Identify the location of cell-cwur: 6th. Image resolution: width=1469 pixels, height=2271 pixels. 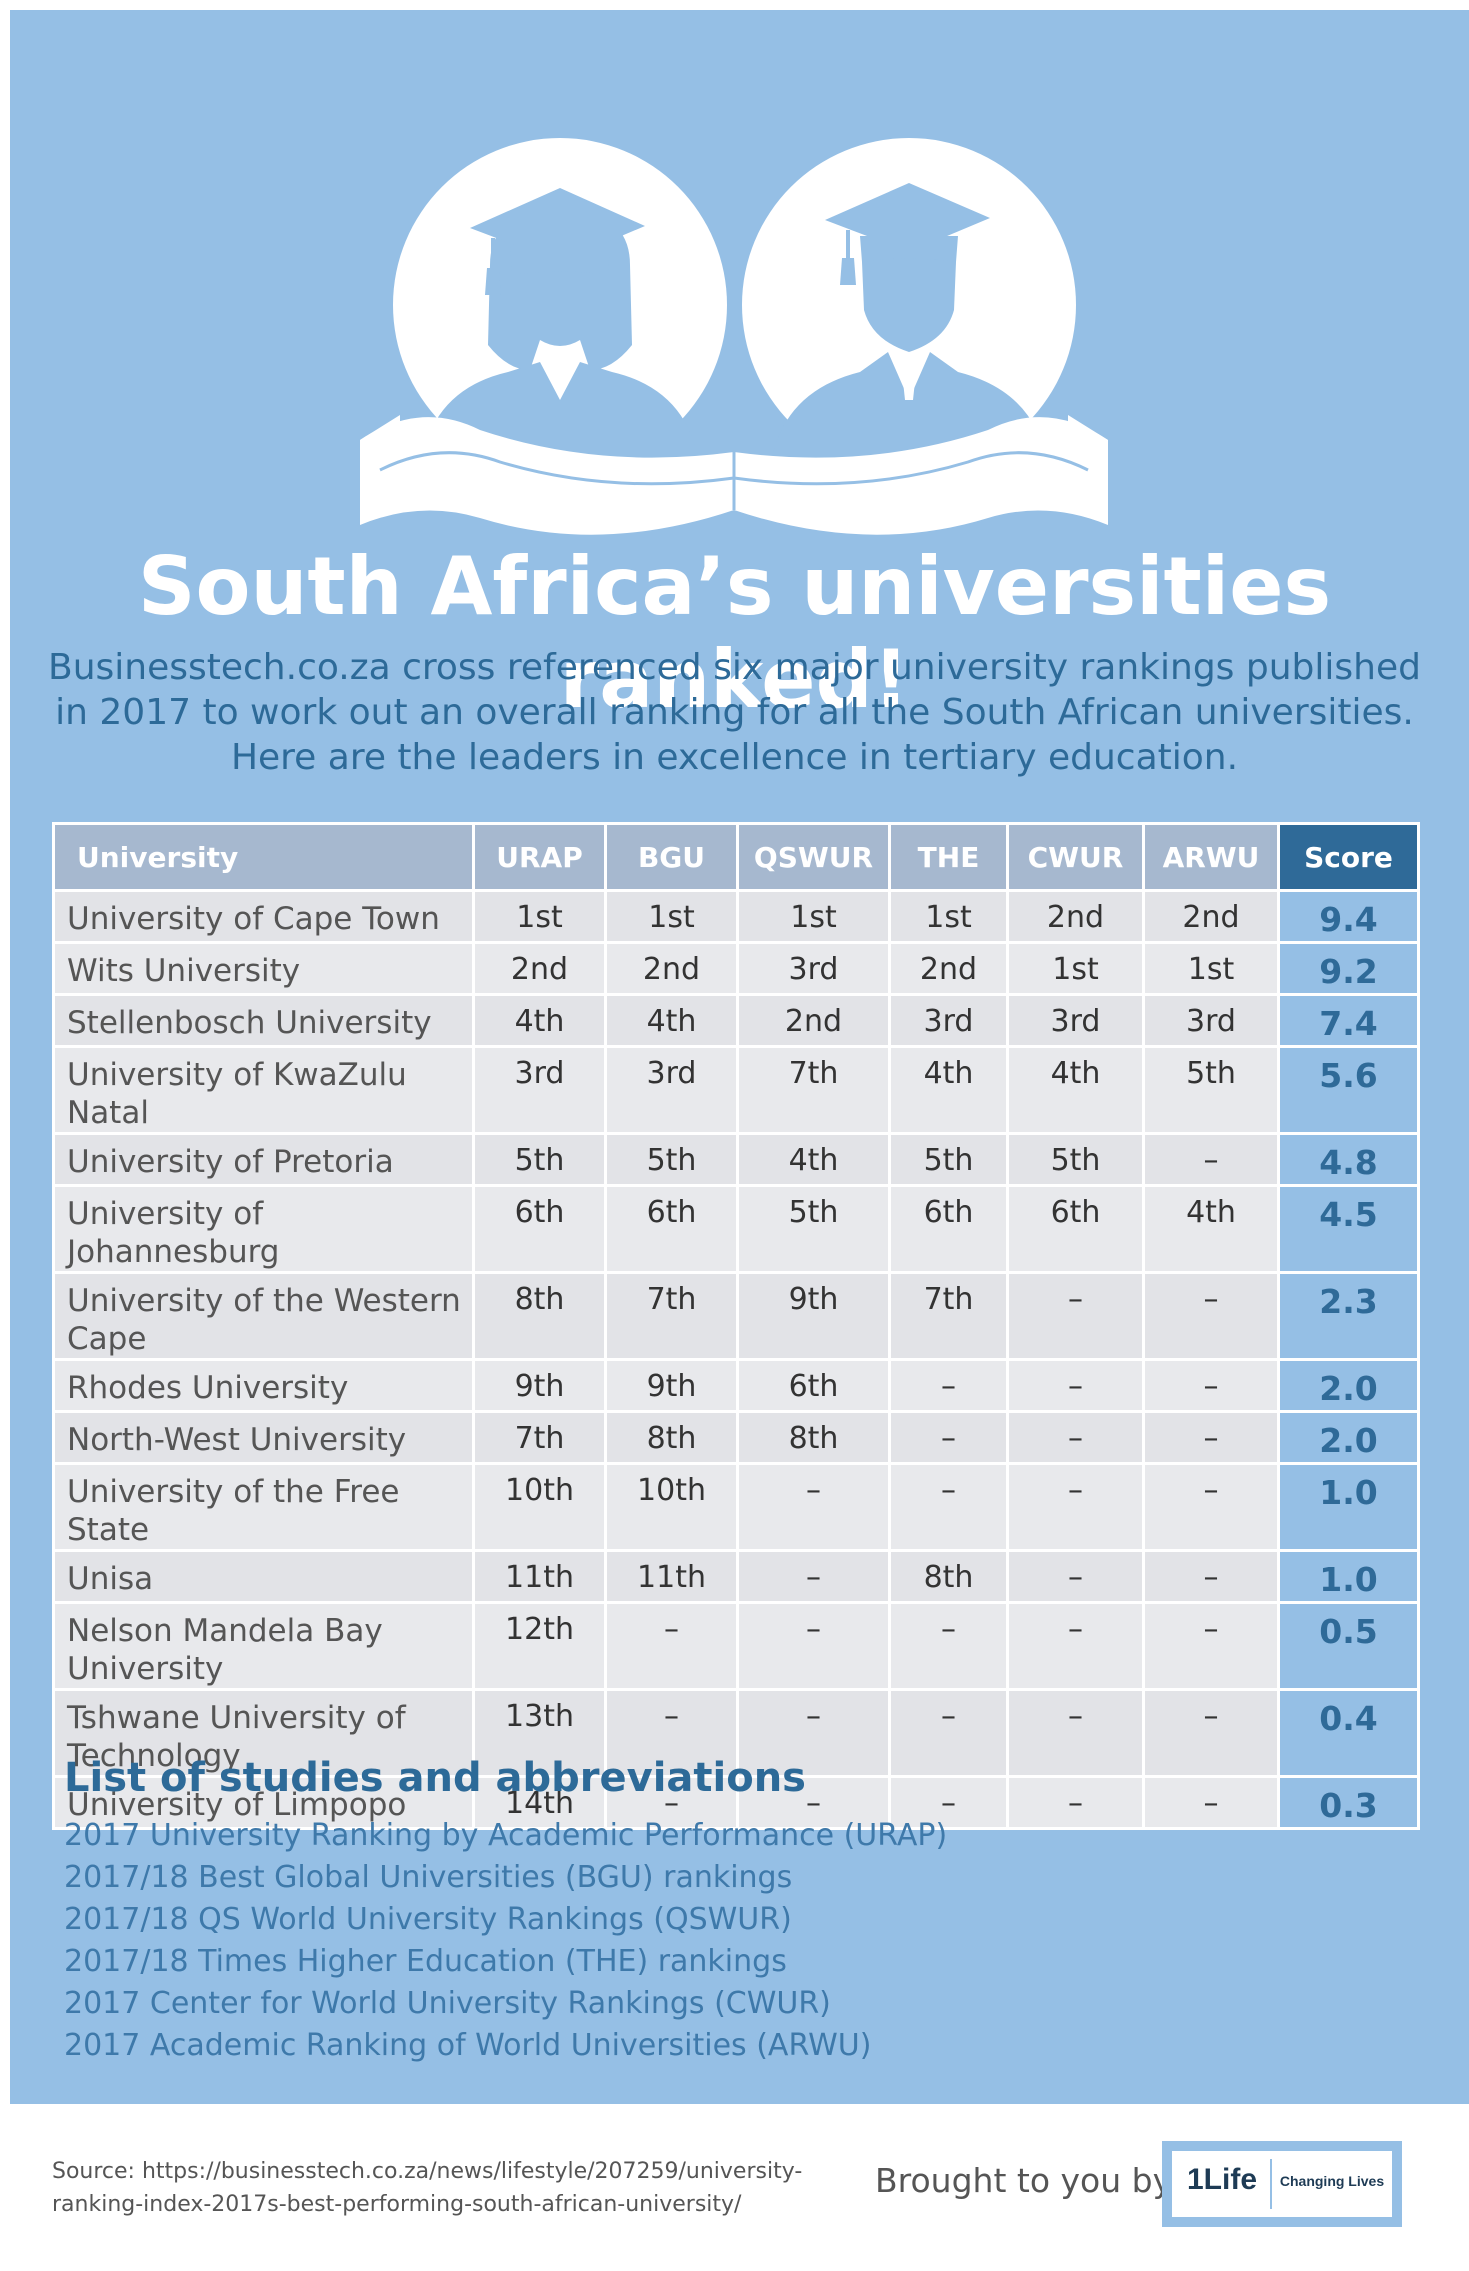
(1075, 1229).